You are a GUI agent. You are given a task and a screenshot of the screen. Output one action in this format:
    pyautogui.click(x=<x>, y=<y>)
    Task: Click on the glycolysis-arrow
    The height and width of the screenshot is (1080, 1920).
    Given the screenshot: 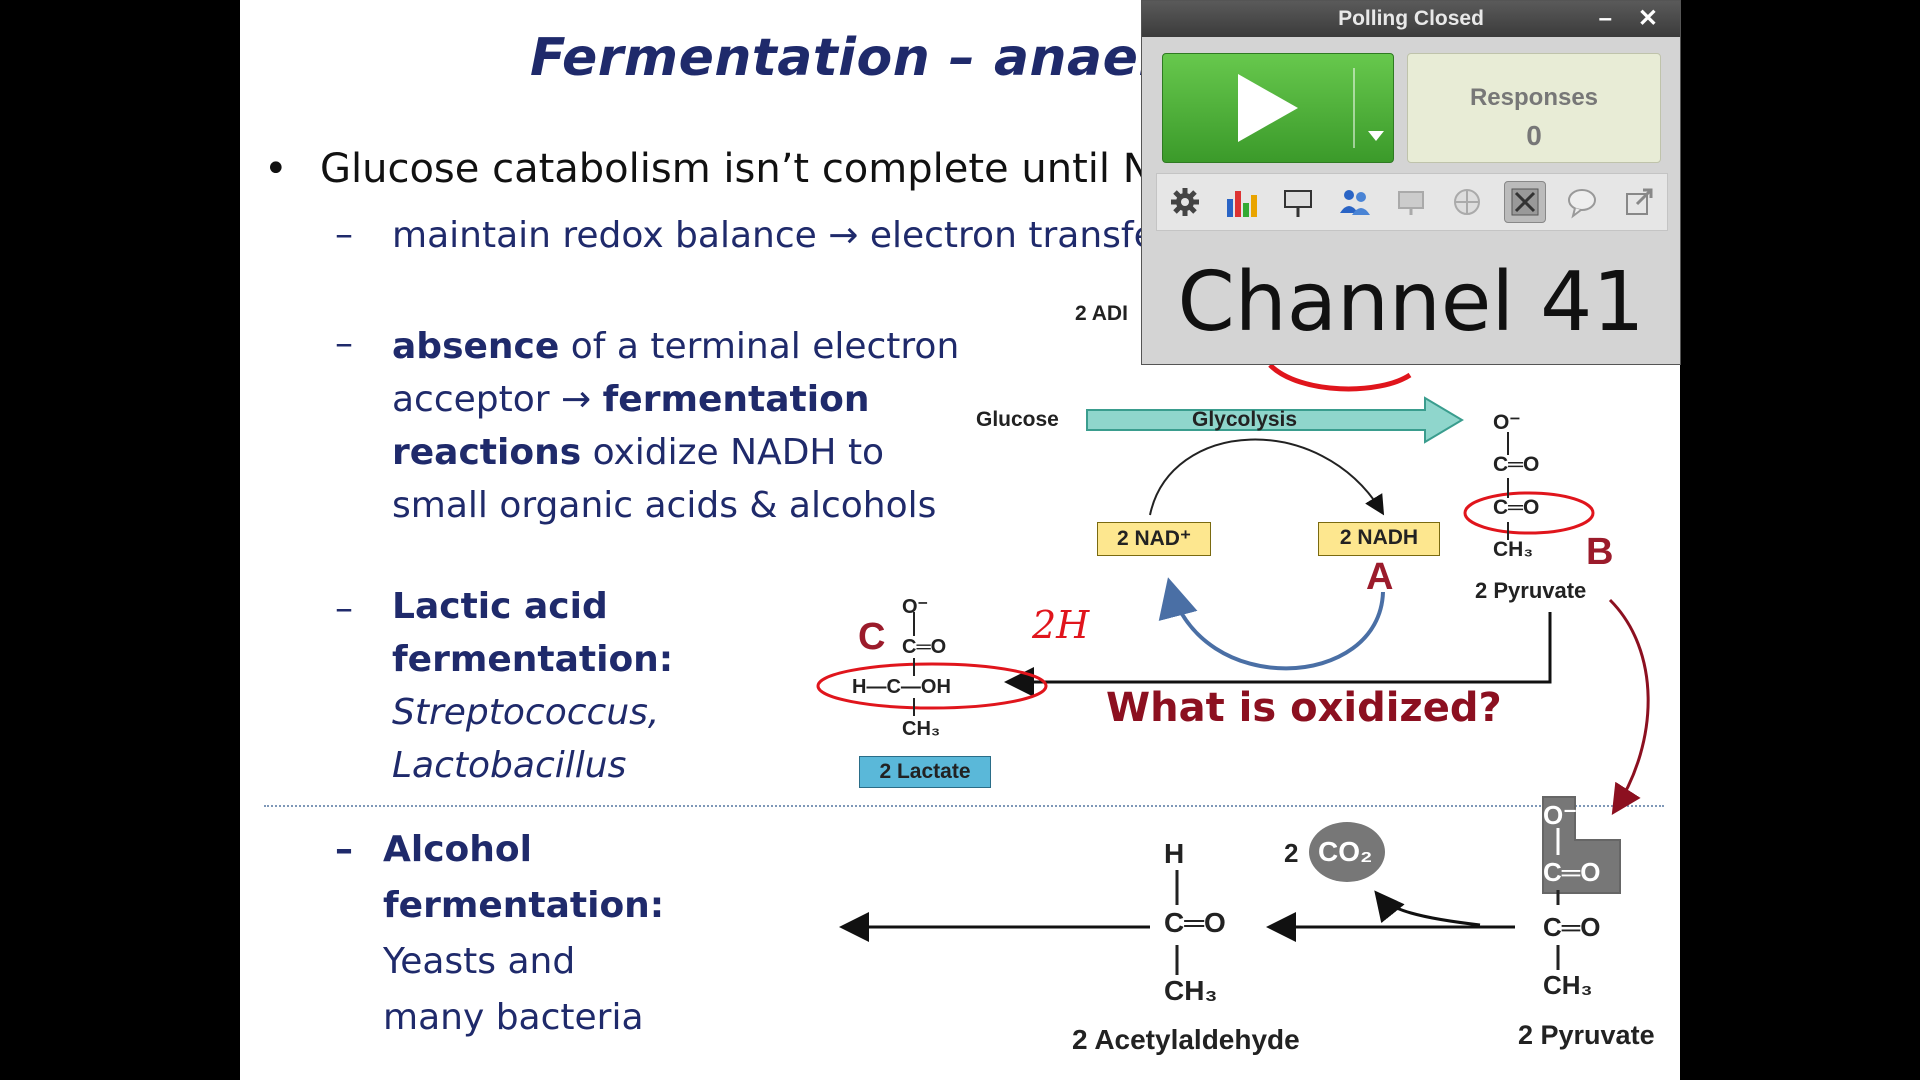 What is the action you would take?
    pyautogui.click(x=1275, y=420)
    